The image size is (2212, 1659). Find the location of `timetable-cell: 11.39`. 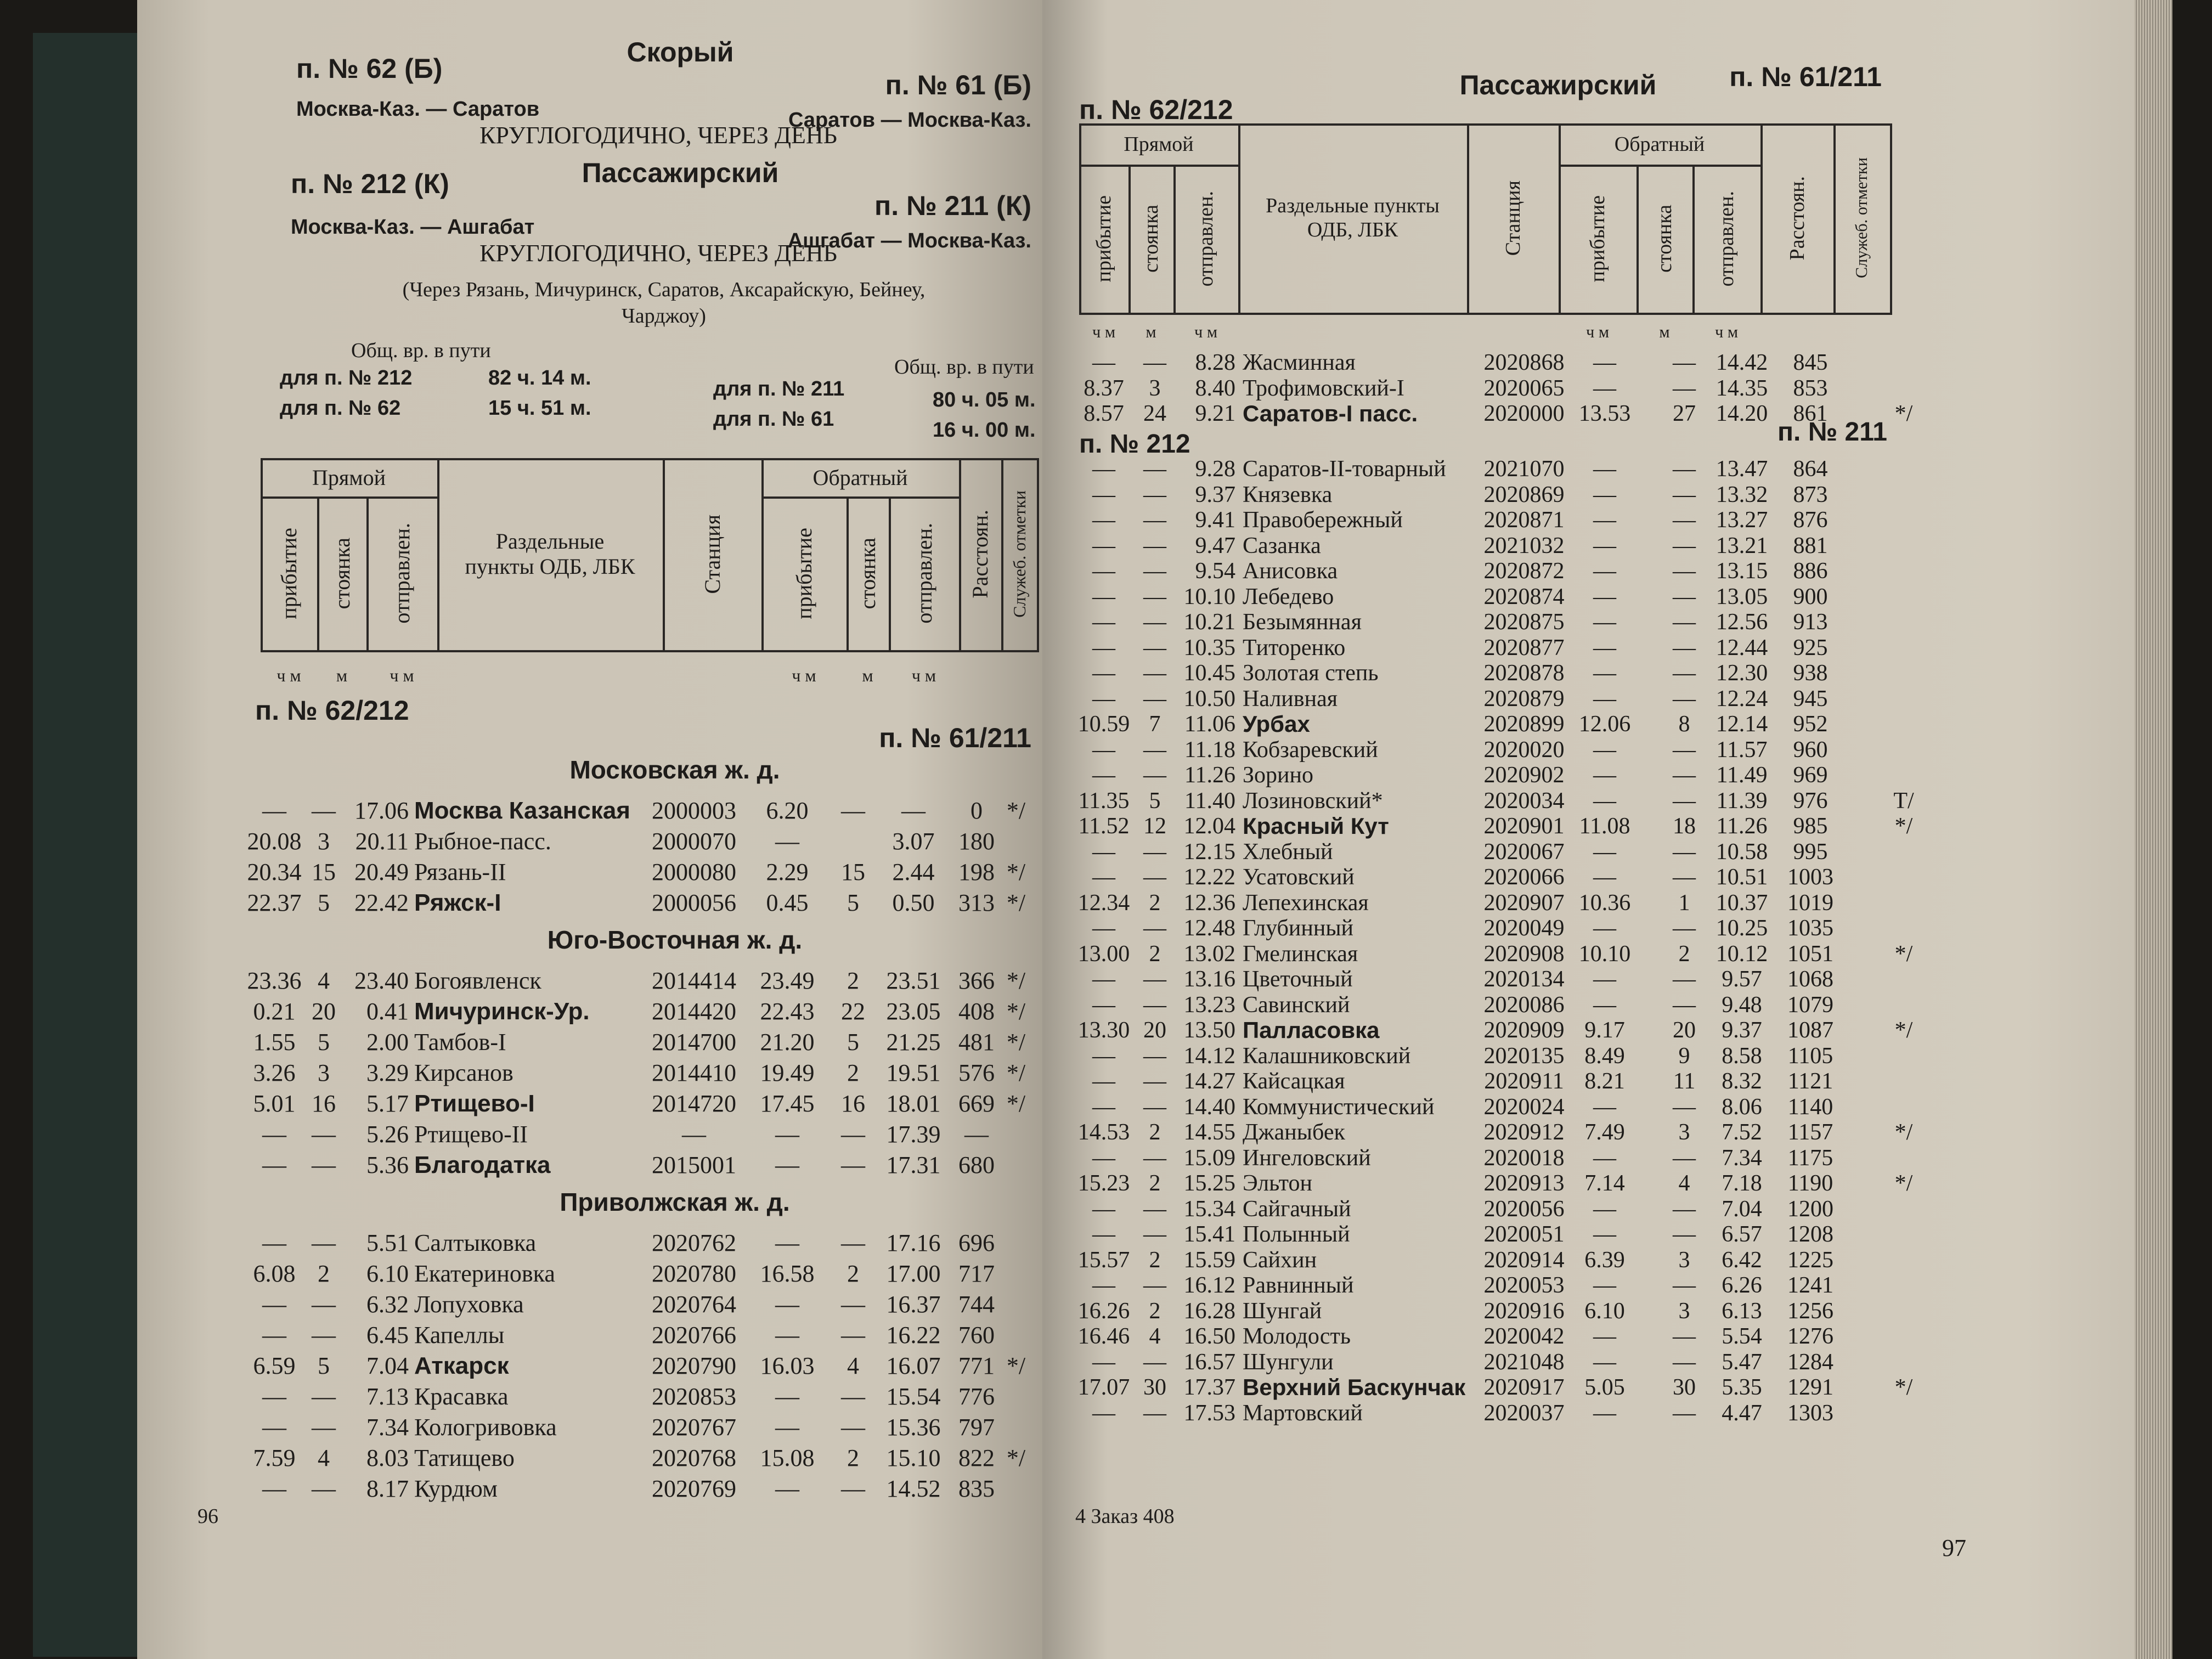

timetable-cell: 11.39 is located at coordinates (1742, 801).